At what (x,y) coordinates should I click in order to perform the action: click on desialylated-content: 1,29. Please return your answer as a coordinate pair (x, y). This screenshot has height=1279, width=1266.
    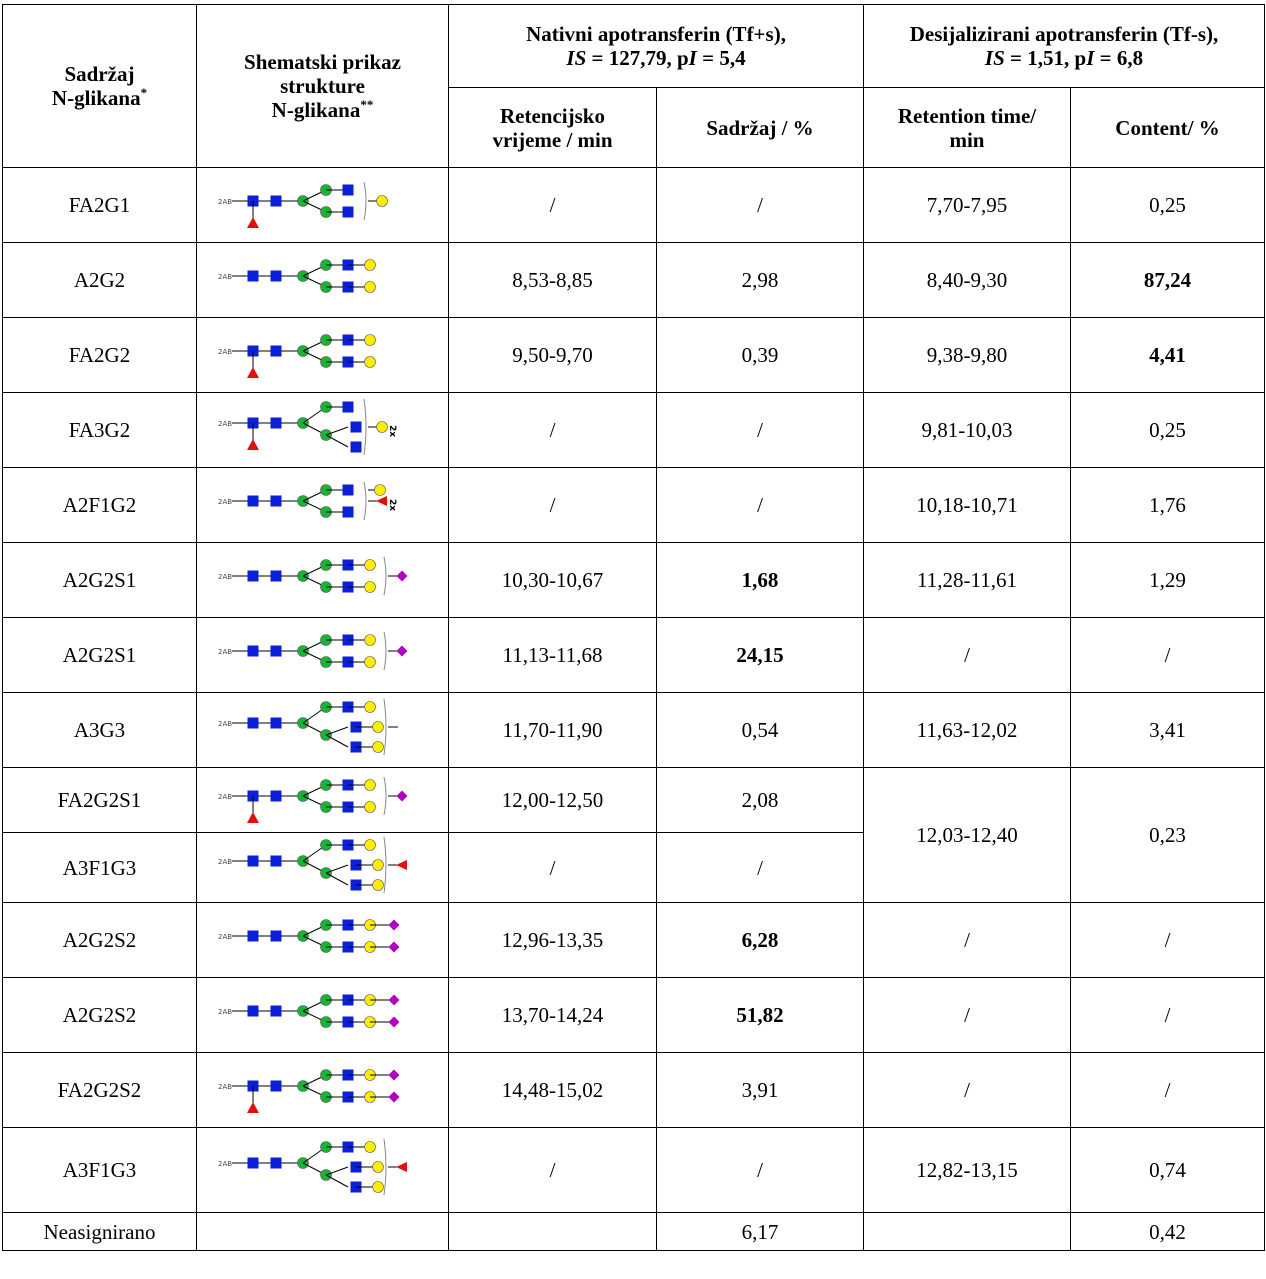
    Looking at the image, I should click on (1167, 580).